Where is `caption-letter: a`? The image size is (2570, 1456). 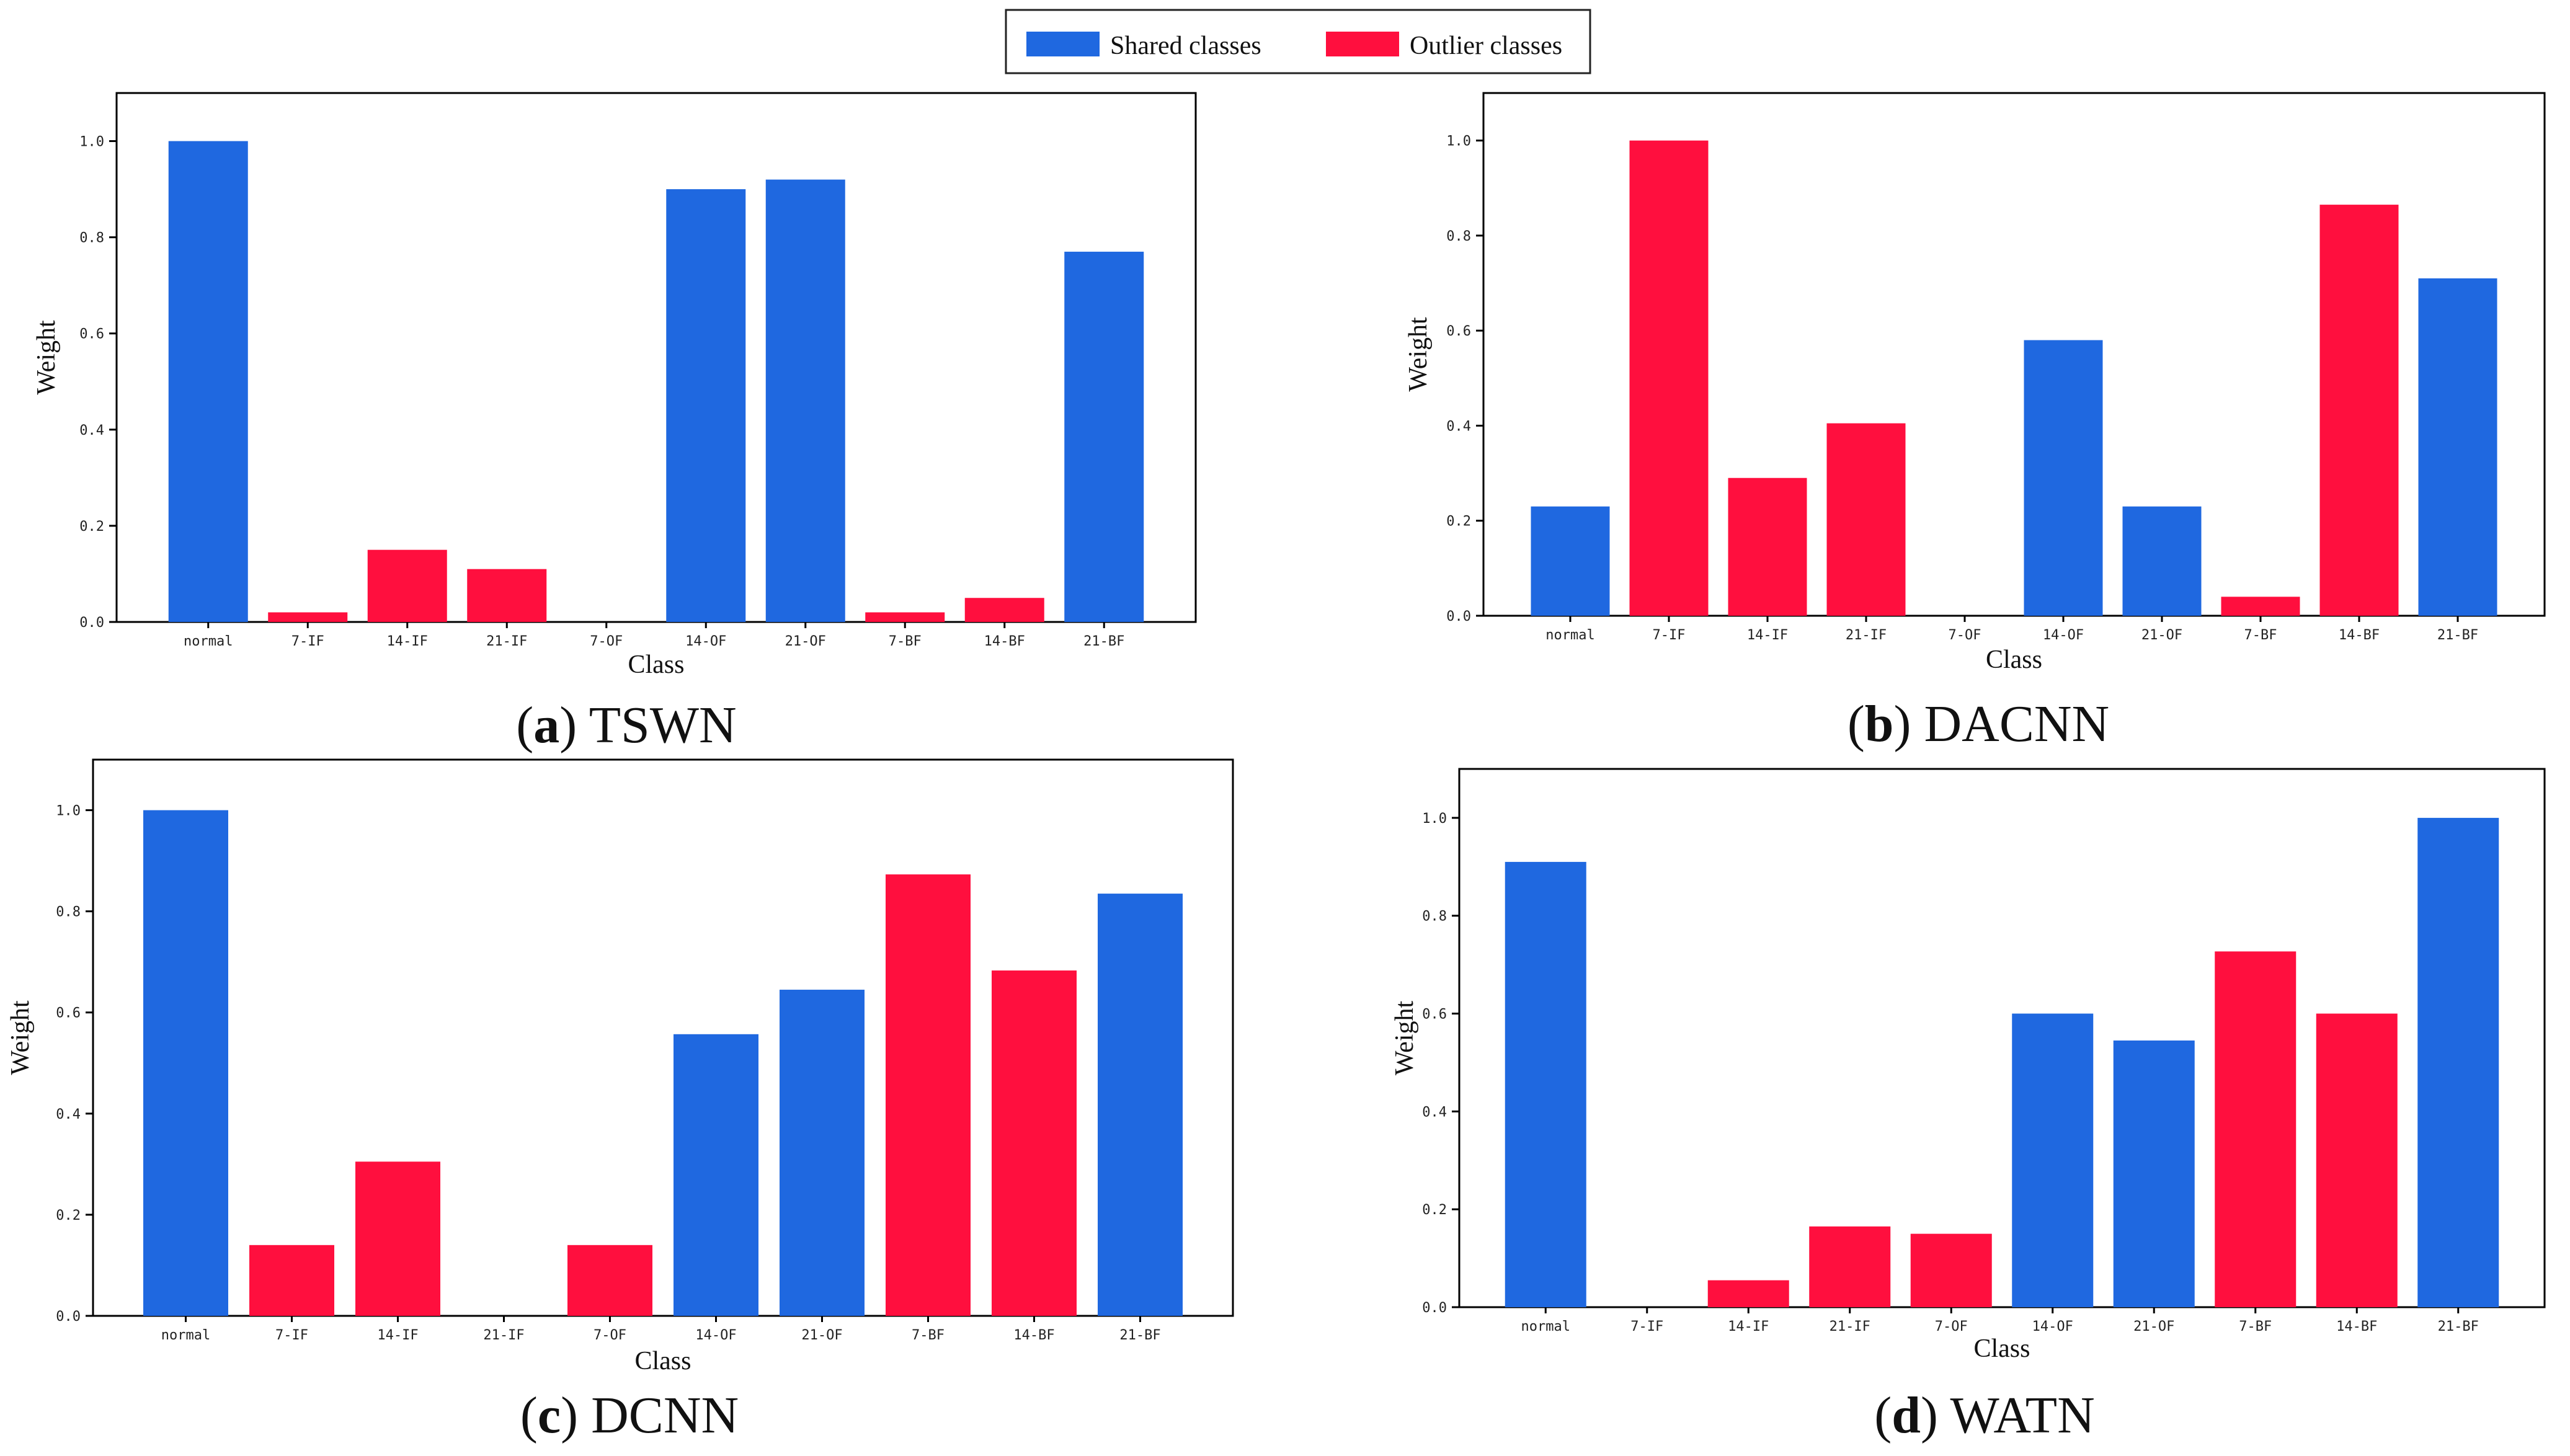 caption-letter: a is located at coordinates (546, 725).